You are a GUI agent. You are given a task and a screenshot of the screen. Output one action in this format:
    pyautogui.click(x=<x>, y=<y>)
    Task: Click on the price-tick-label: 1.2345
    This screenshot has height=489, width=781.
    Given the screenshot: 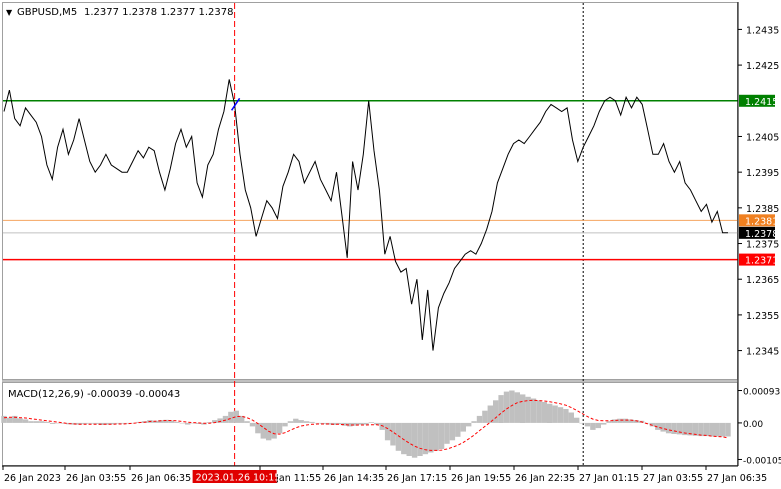 What is the action you would take?
    pyautogui.click(x=762, y=352)
    